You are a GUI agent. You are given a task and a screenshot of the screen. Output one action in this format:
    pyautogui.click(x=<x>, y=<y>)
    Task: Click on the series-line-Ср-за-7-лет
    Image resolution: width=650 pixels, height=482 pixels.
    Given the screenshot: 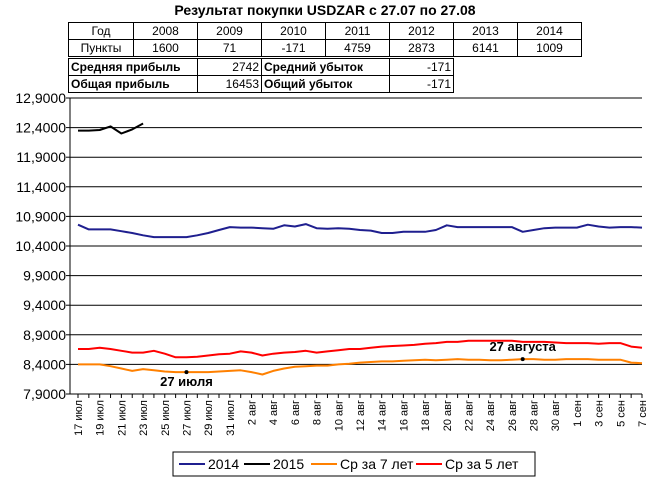 What is the action you would take?
    pyautogui.click(x=360, y=367)
    